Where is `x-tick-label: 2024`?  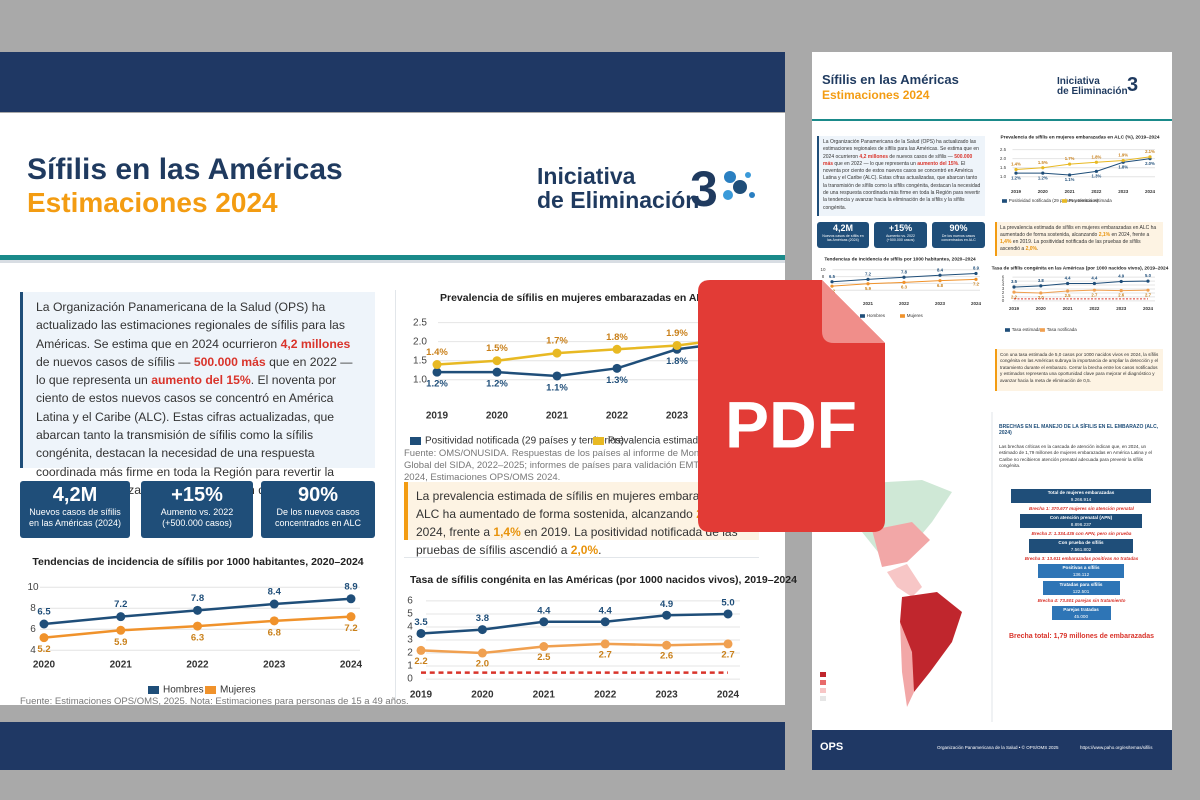
x-tick-label: 2024 is located at coordinates (976, 303).